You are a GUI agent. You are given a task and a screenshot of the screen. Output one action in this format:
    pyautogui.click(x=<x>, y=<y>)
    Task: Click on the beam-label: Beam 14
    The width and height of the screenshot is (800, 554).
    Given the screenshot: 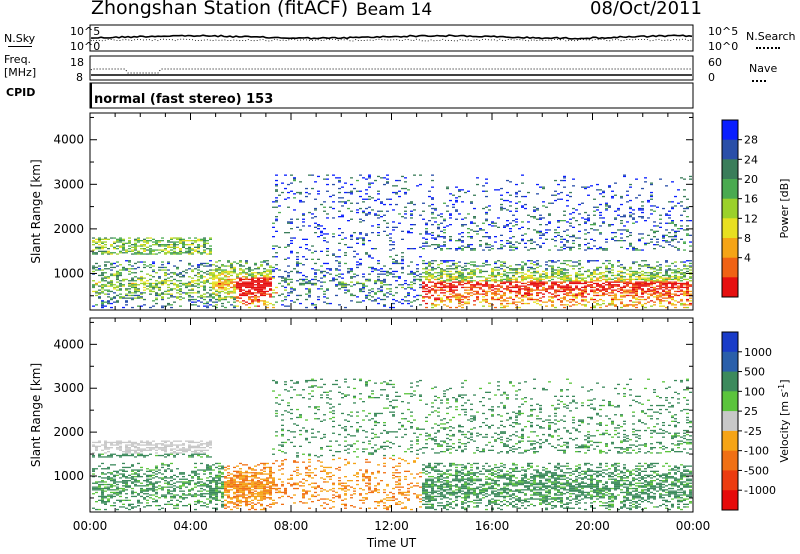 What is the action you would take?
    pyautogui.click(x=394, y=10)
    